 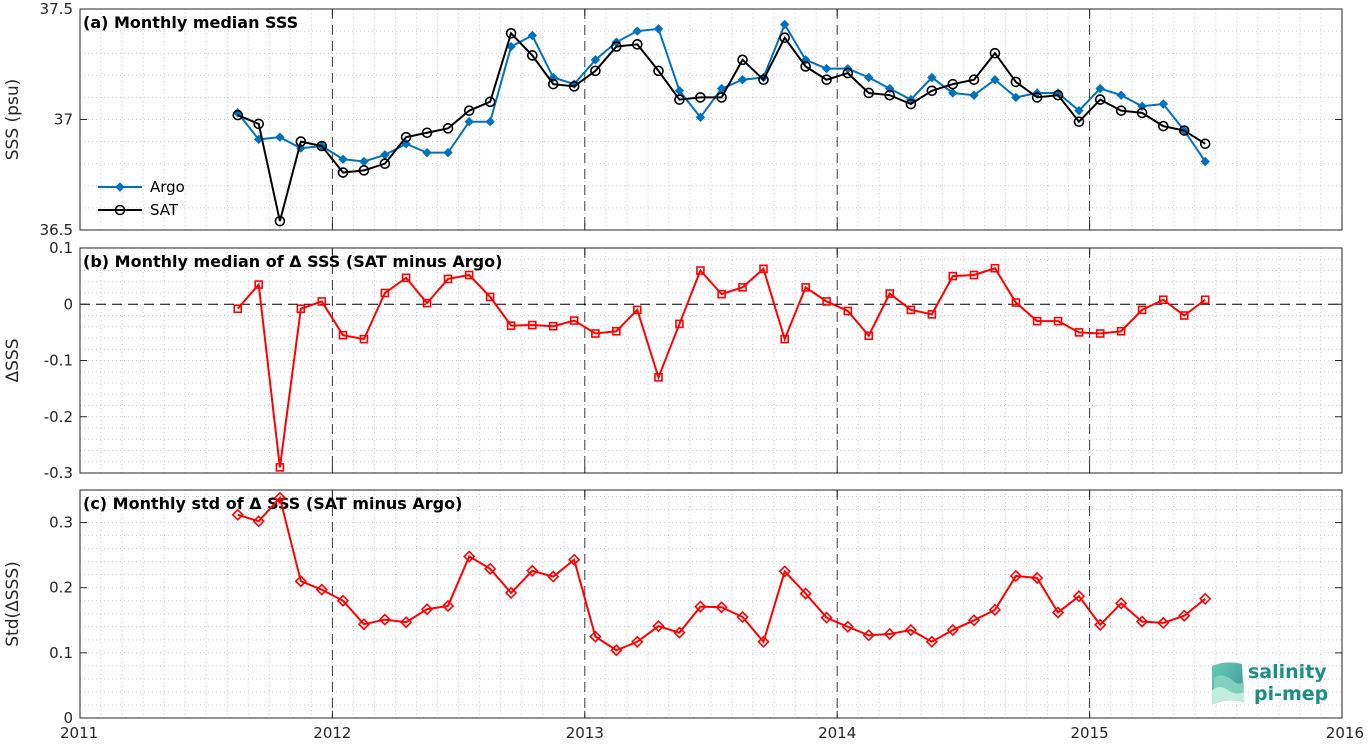 I want to click on x-tick-label: 2011, so click(x=79, y=733).